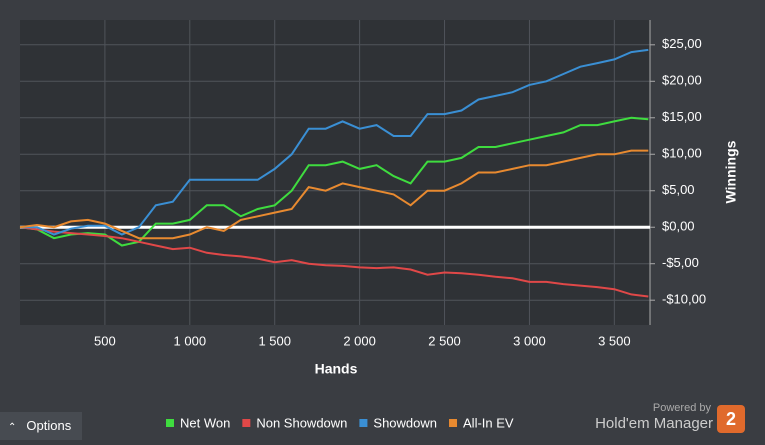  What do you see at coordinates (205, 422) in the screenshot?
I see `legend-label: Net Won` at bounding box center [205, 422].